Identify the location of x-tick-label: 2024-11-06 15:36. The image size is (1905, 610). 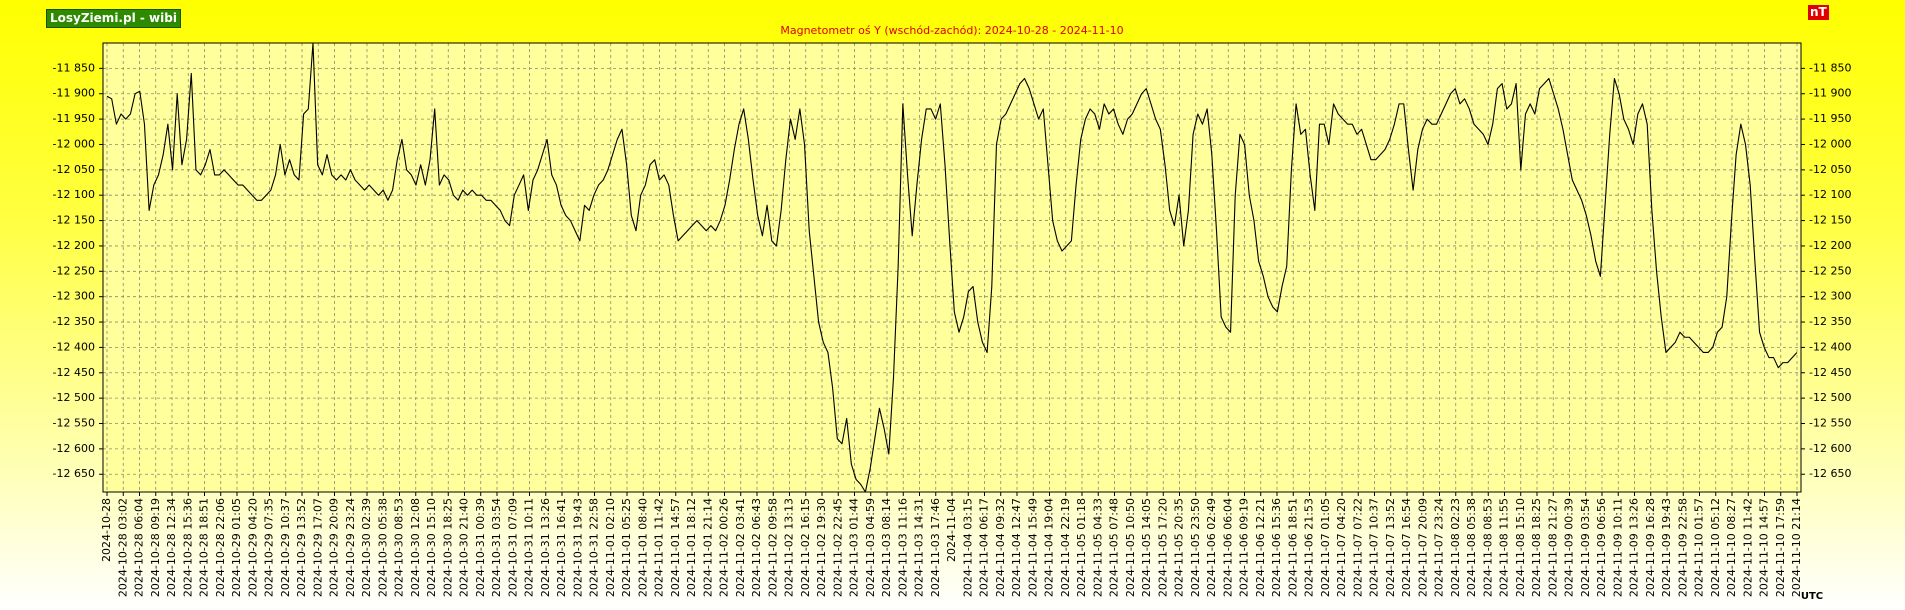
(1276, 547).